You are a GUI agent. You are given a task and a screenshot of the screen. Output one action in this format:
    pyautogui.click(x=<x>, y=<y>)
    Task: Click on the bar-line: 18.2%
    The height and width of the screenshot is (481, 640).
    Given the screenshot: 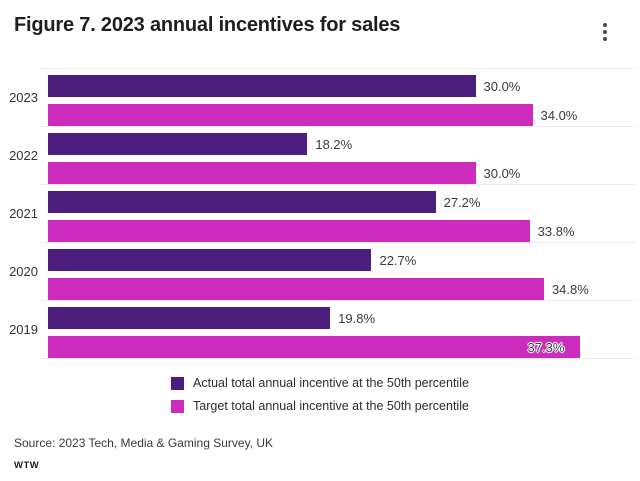 What is the action you would take?
    pyautogui.click(x=333, y=144)
    